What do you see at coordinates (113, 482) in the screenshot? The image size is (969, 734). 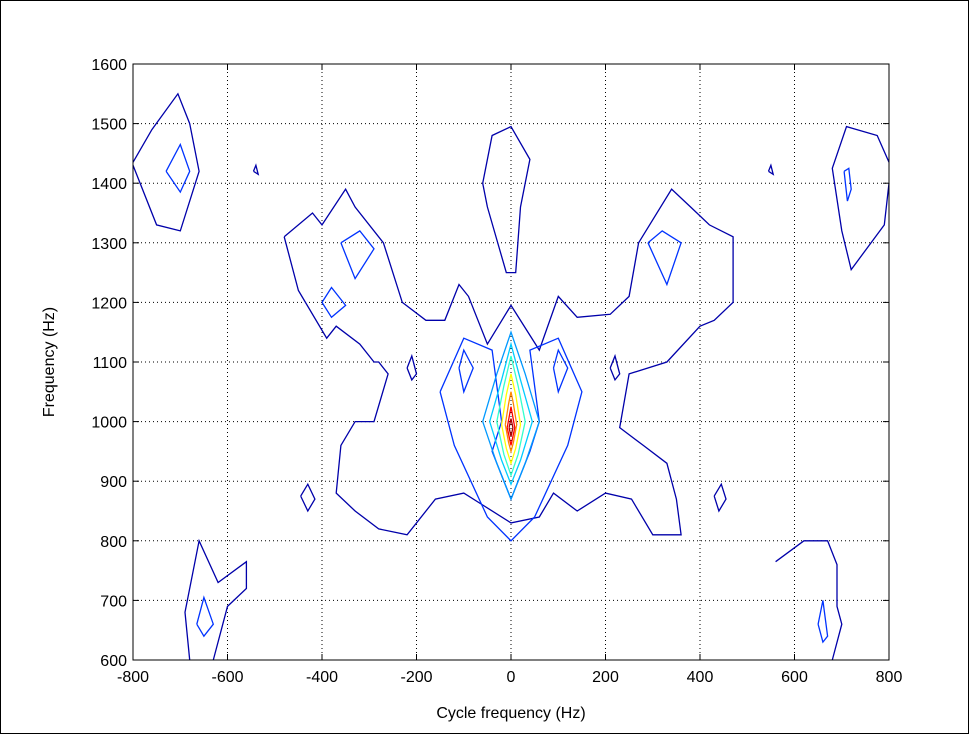 I see `y-tick-label: 900` at bounding box center [113, 482].